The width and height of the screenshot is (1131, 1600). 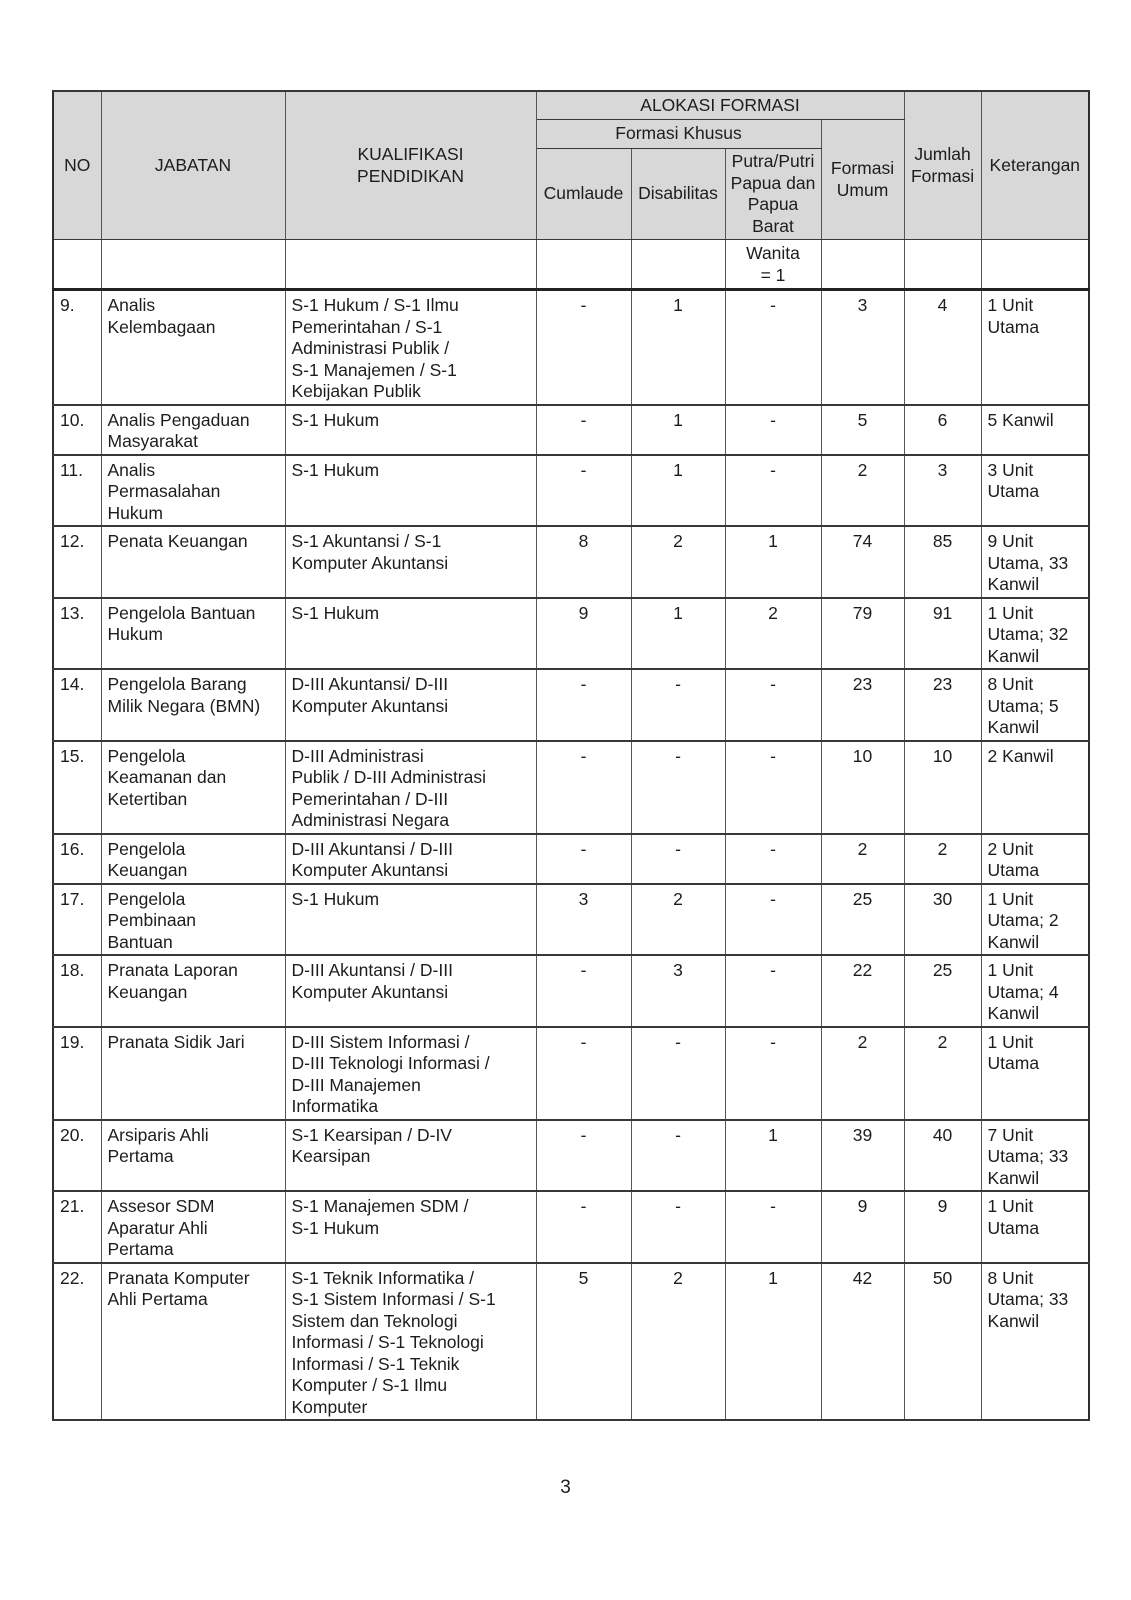 What do you see at coordinates (77, 1073) in the screenshot?
I see `cell-no: 19.` at bounding box center [77, 1073].